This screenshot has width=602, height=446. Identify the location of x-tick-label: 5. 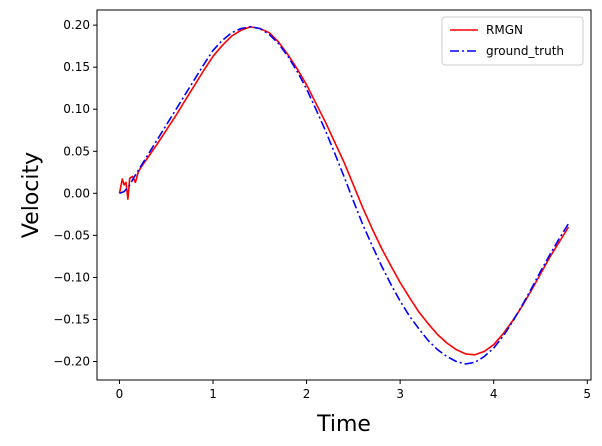
(587, 394).